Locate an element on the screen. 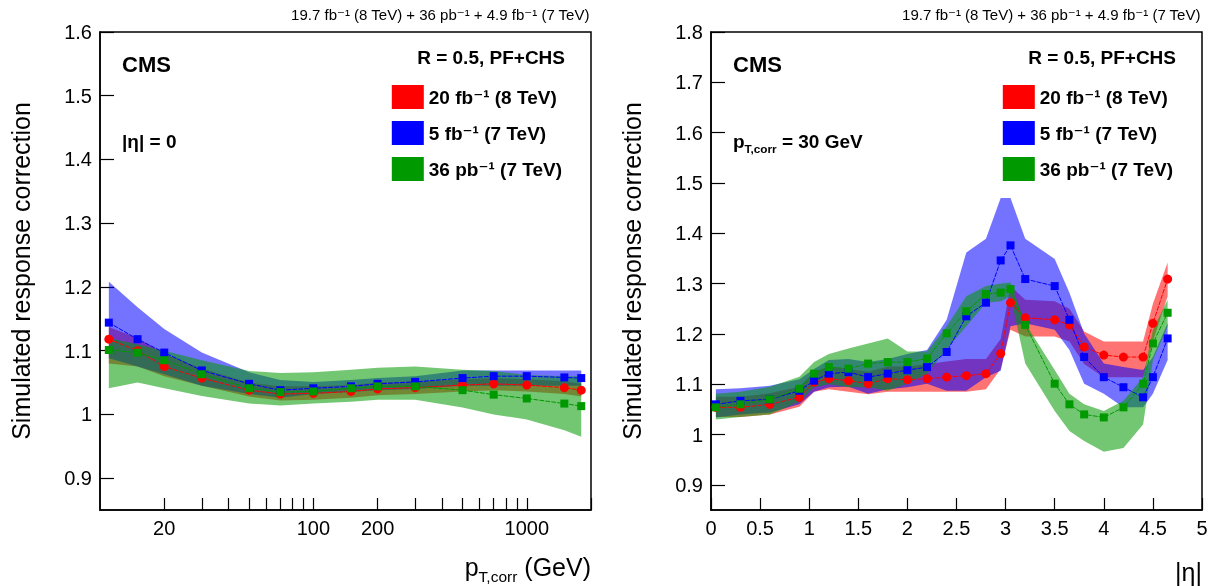  x-tick-label: 1 is located at coordinates (809, 528).